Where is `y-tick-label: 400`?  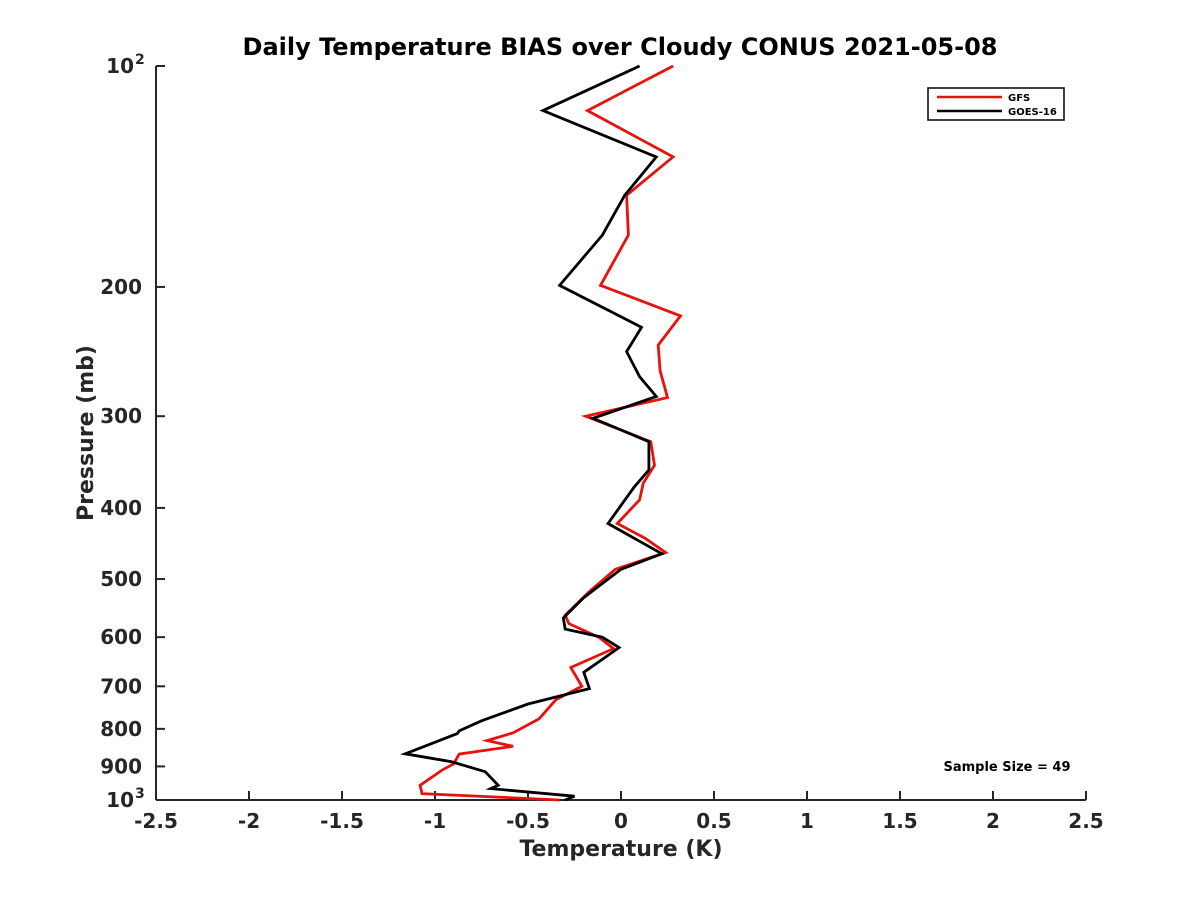
y-tick-label: 400 is located at coordinates (121, 508).